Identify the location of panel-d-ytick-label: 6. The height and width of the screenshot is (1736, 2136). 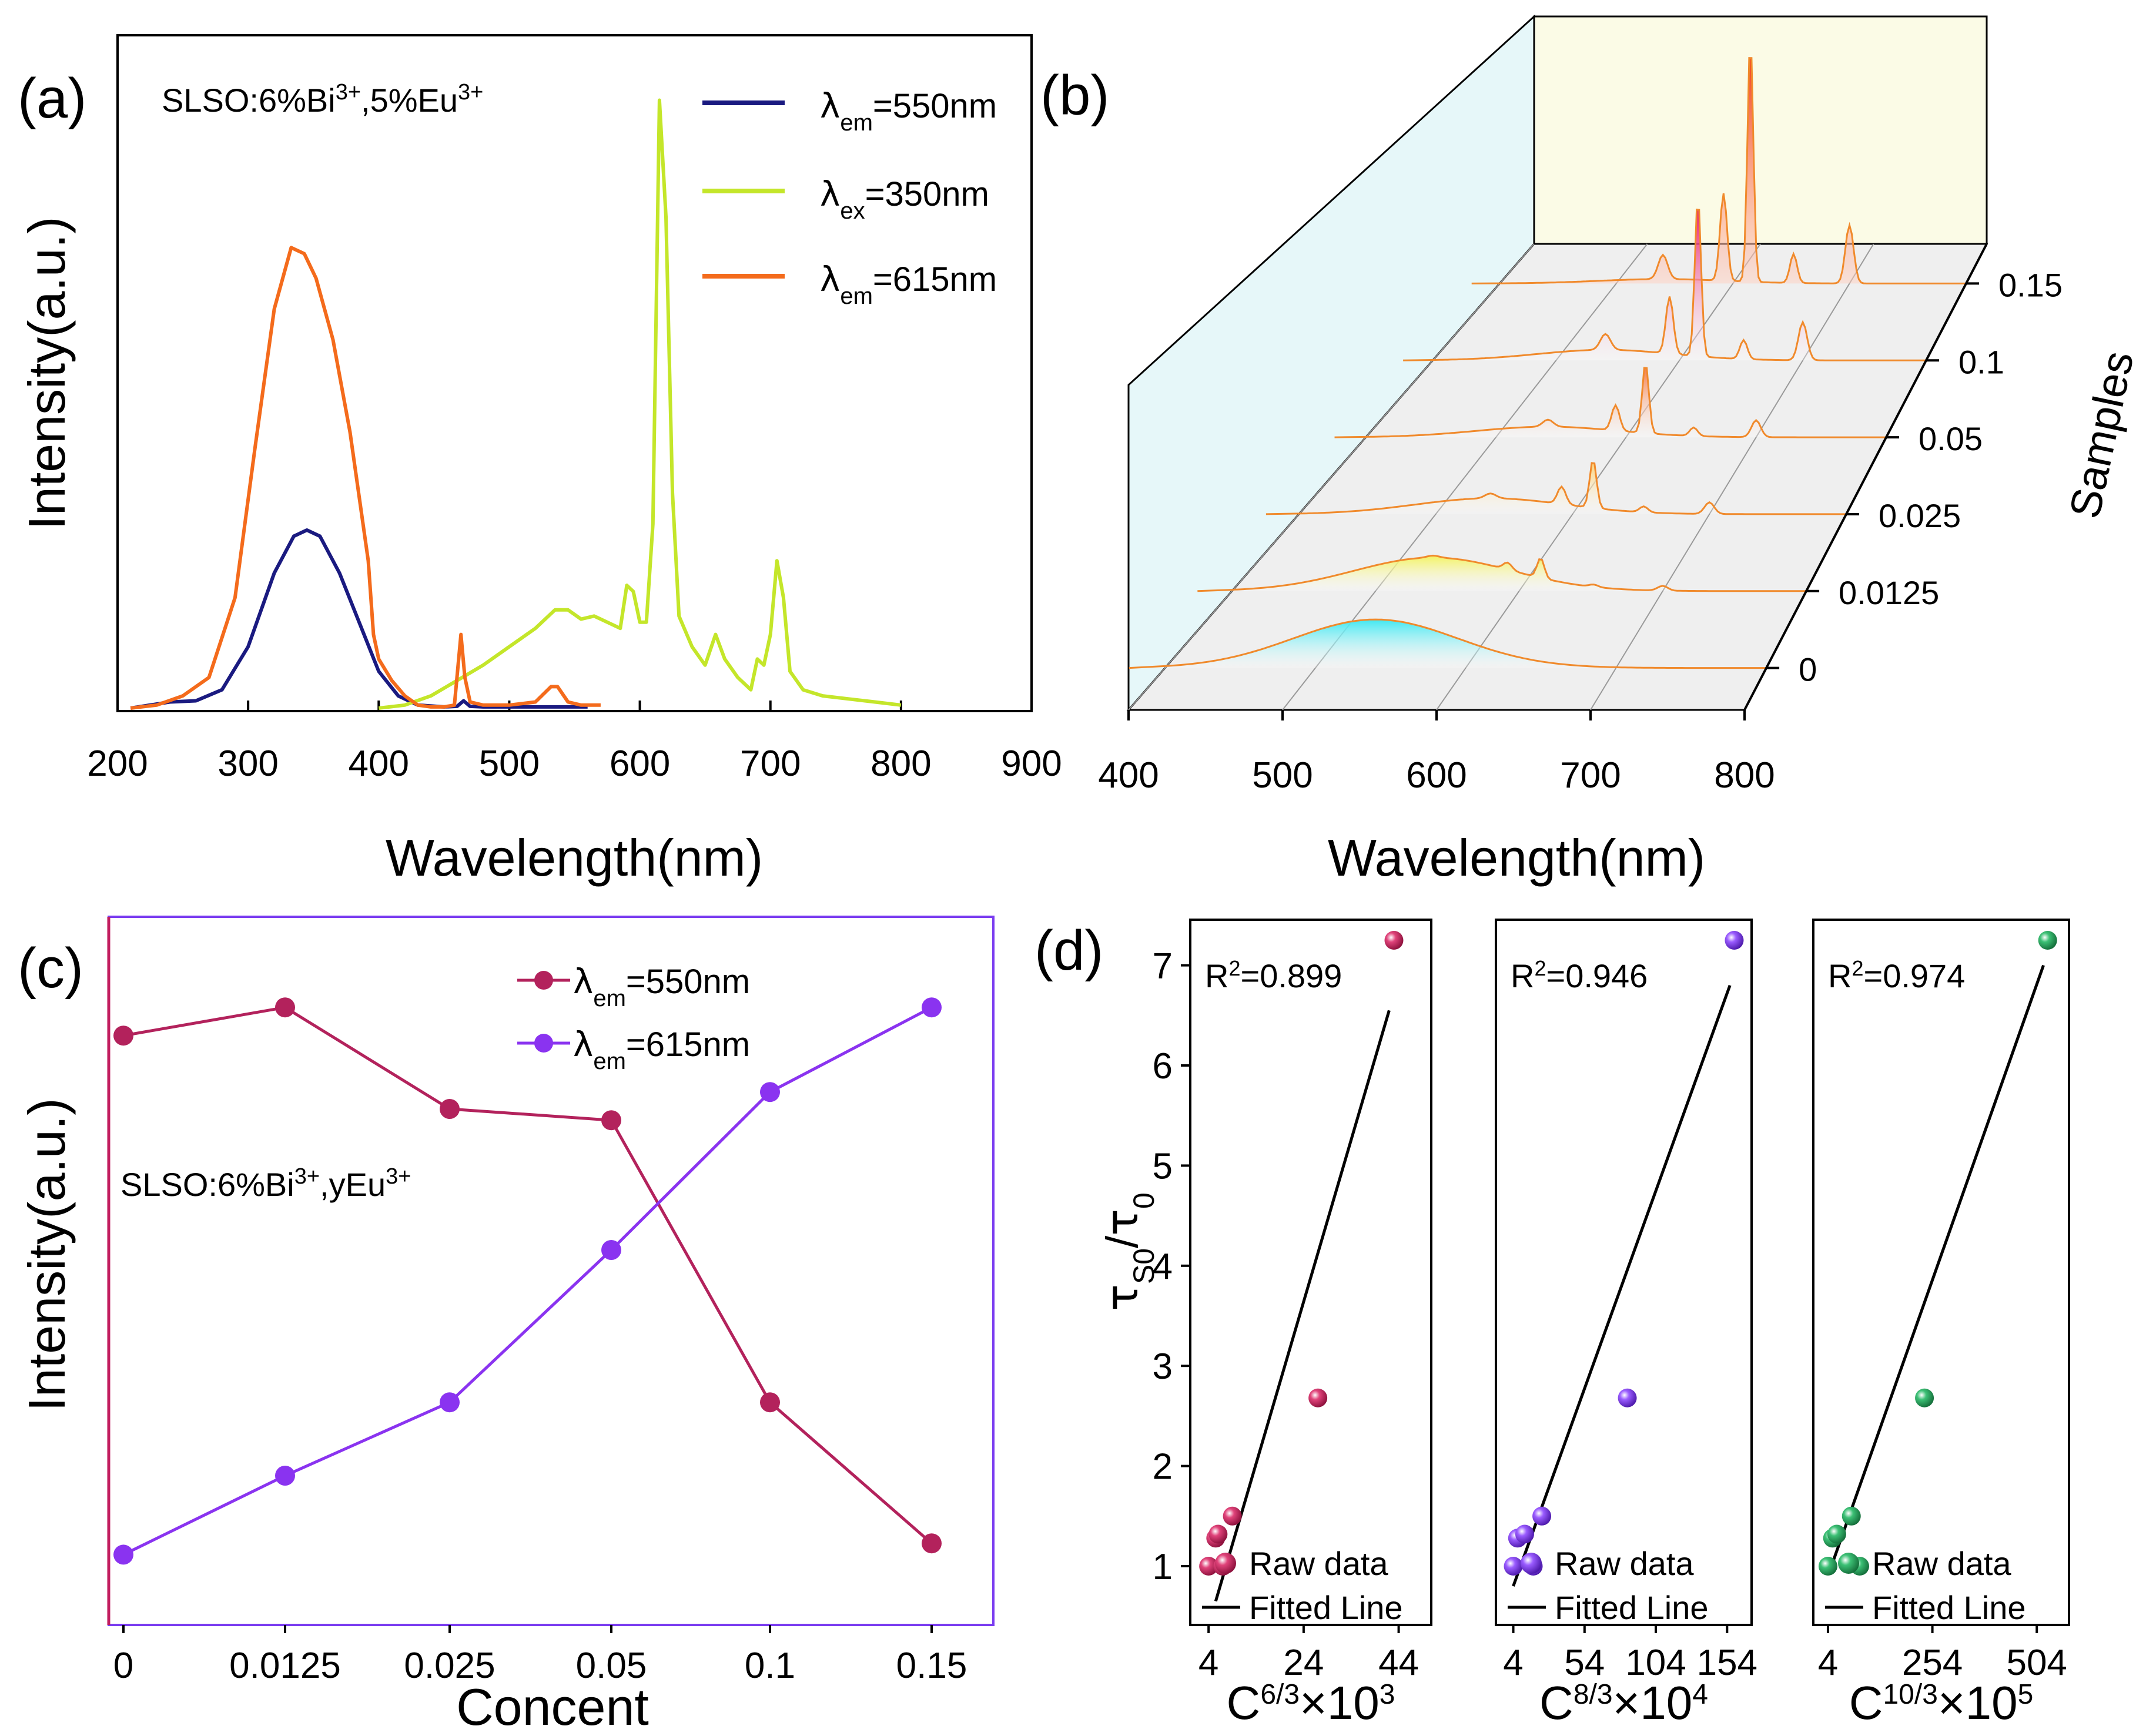
(1163, 1066).